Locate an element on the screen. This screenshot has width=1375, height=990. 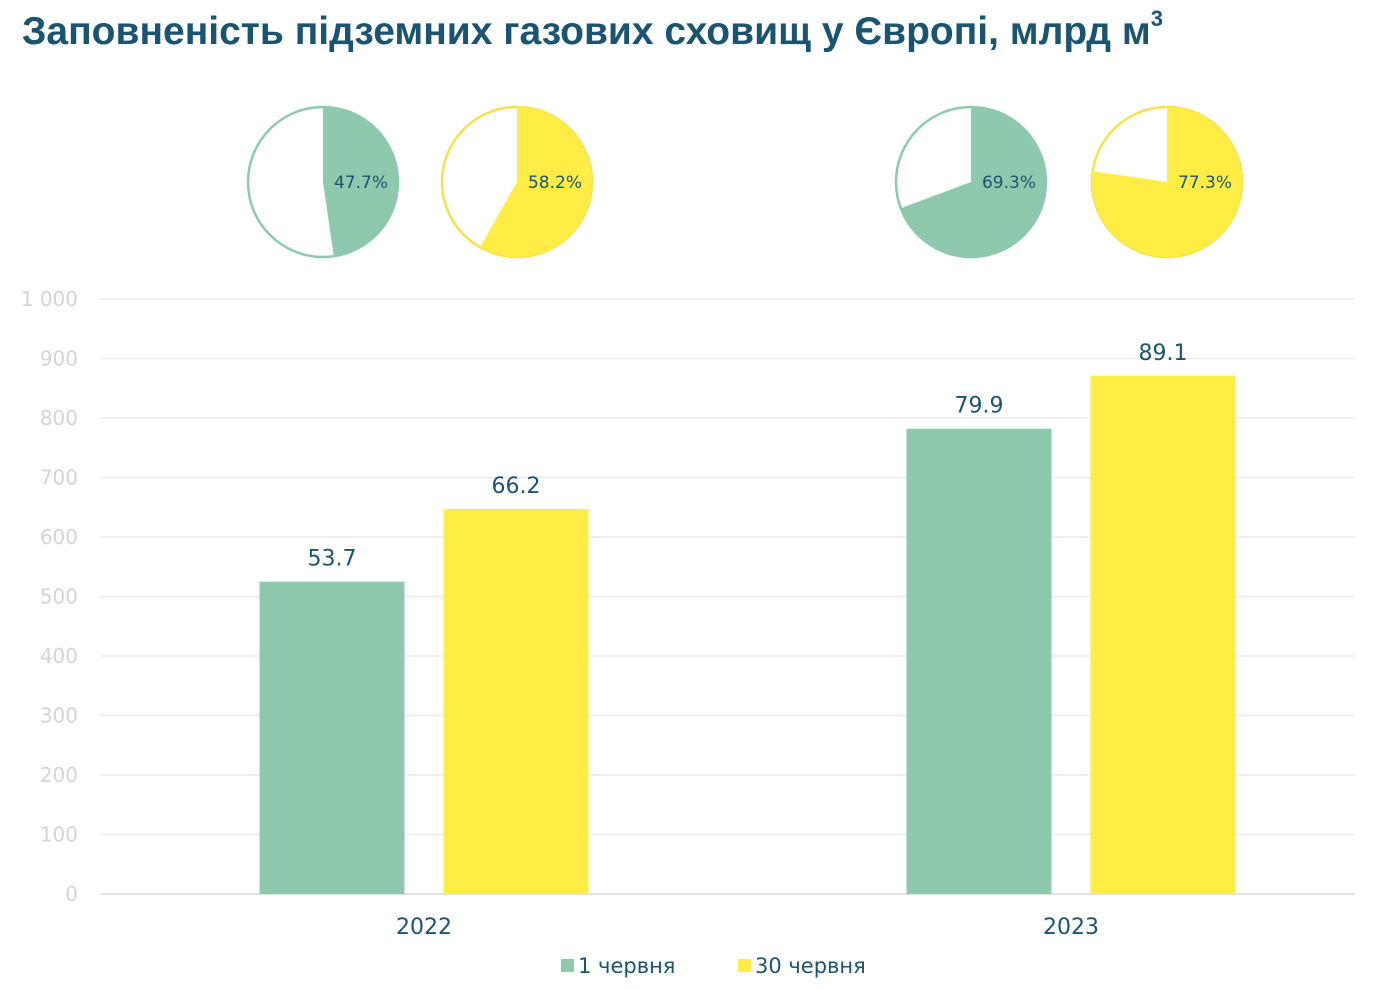
pie-2023-series-1-slice is located at coordinates (1167, 182).